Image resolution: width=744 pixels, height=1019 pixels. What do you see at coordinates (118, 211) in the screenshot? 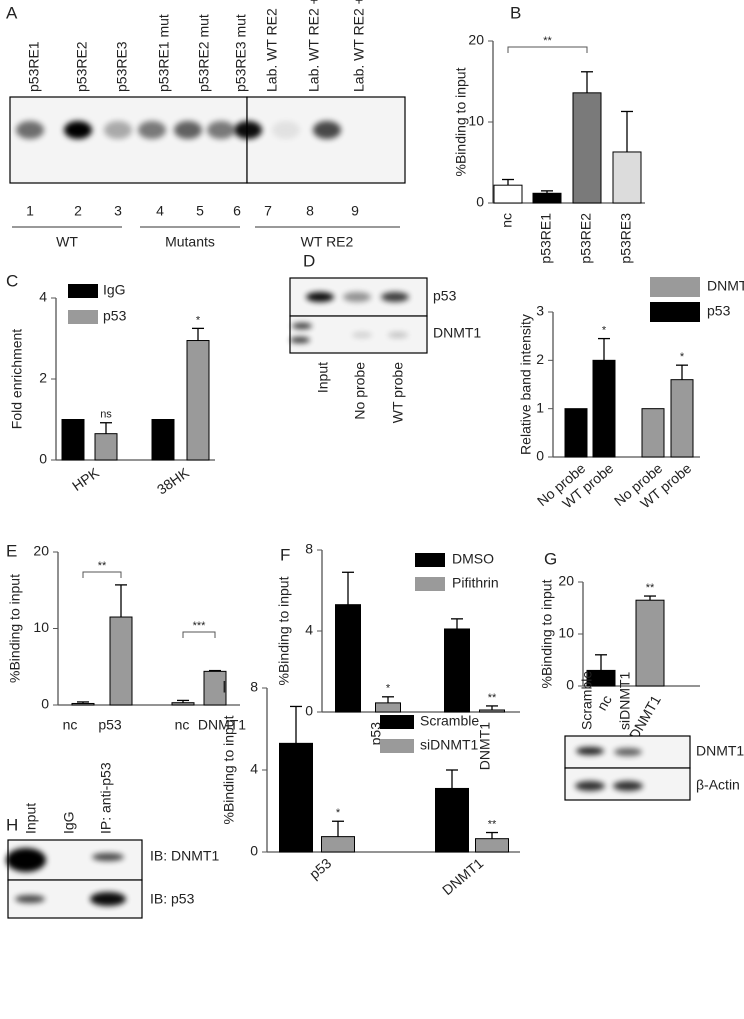
I see `lane-number: 3` at bounding box center [118, 211].